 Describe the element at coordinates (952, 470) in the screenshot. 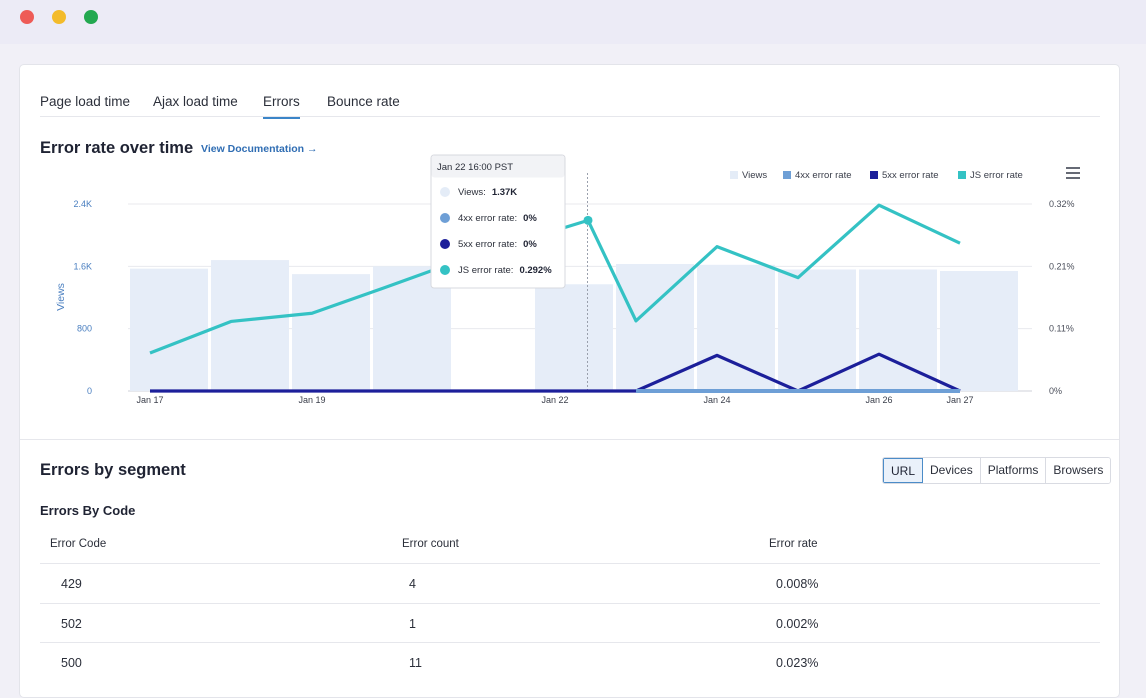

I see `segment-devices-button: Devices` at that location.